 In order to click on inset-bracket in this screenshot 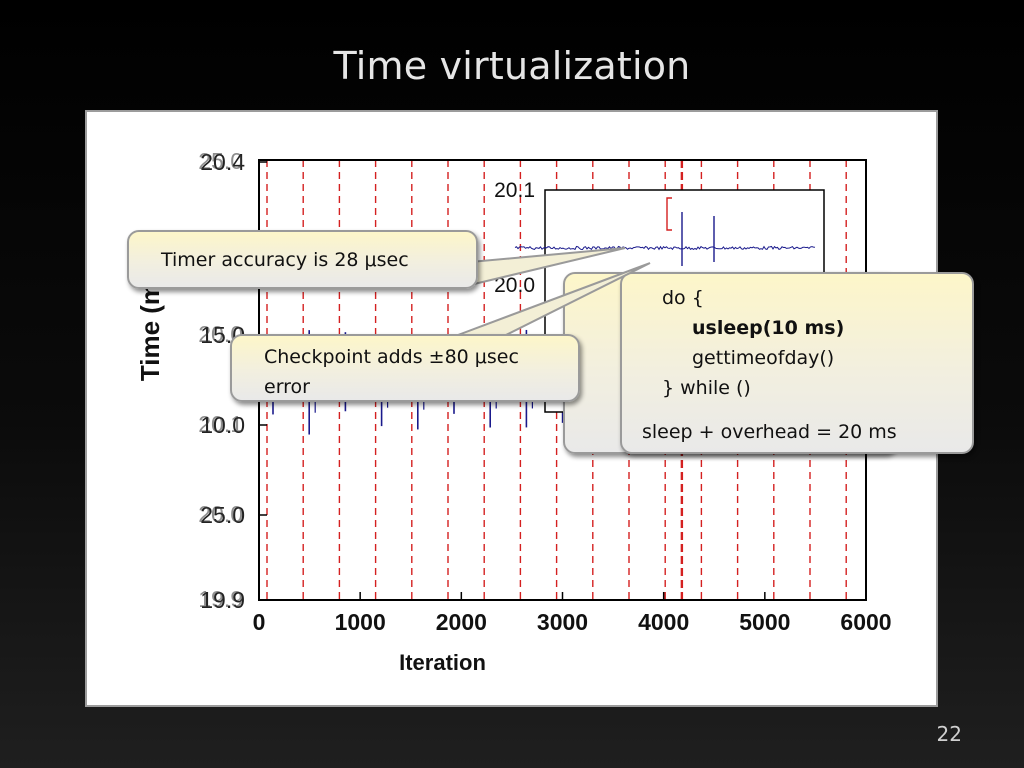, I will do `click(669, 214)`.